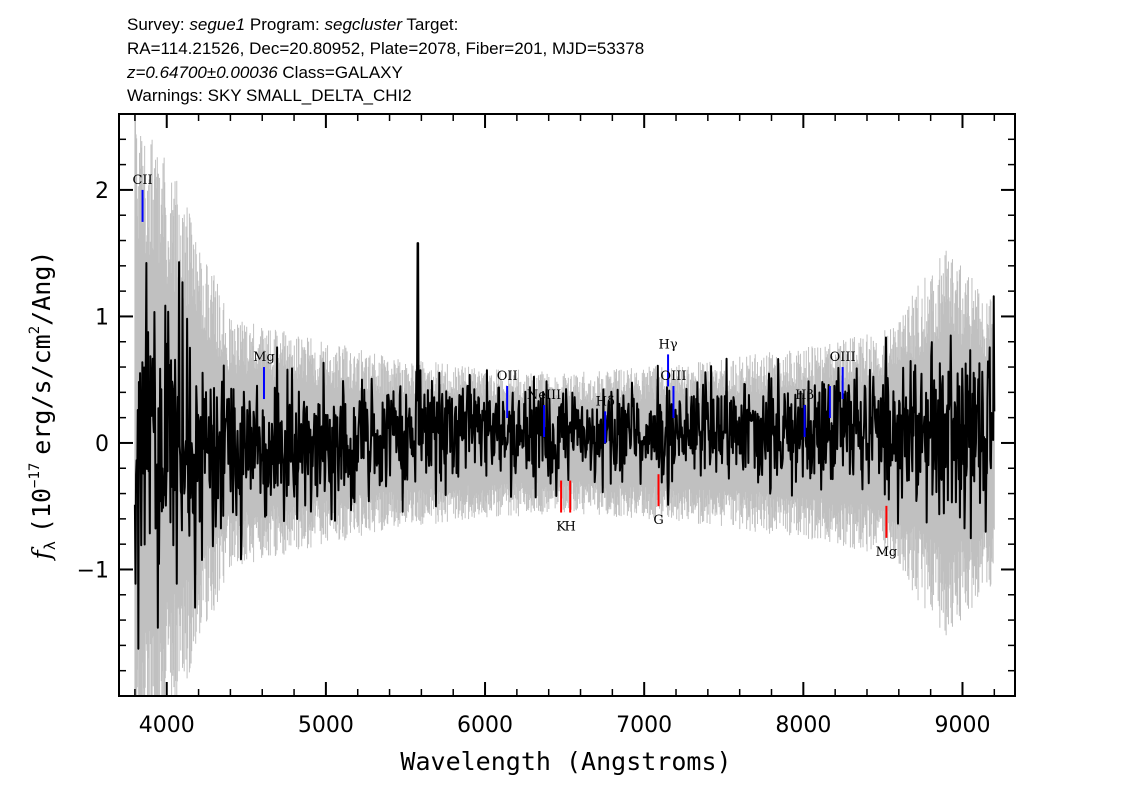  I want to click on absorption-label: H, so click(570, 527).